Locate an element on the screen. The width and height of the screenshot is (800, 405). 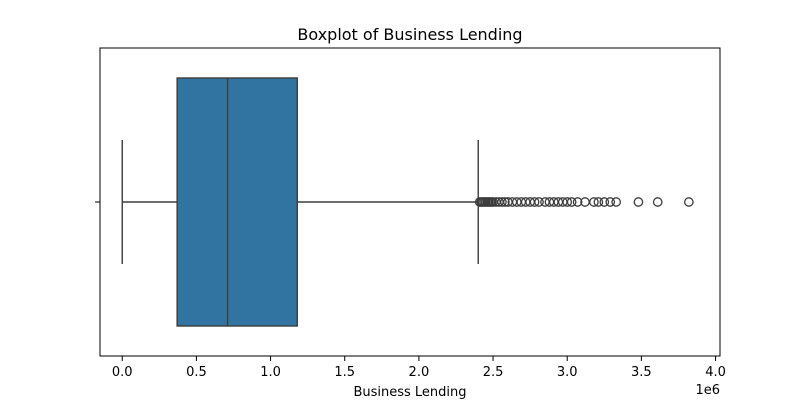
x-tick-label: 1.0 is located at coordinates (270, 372).